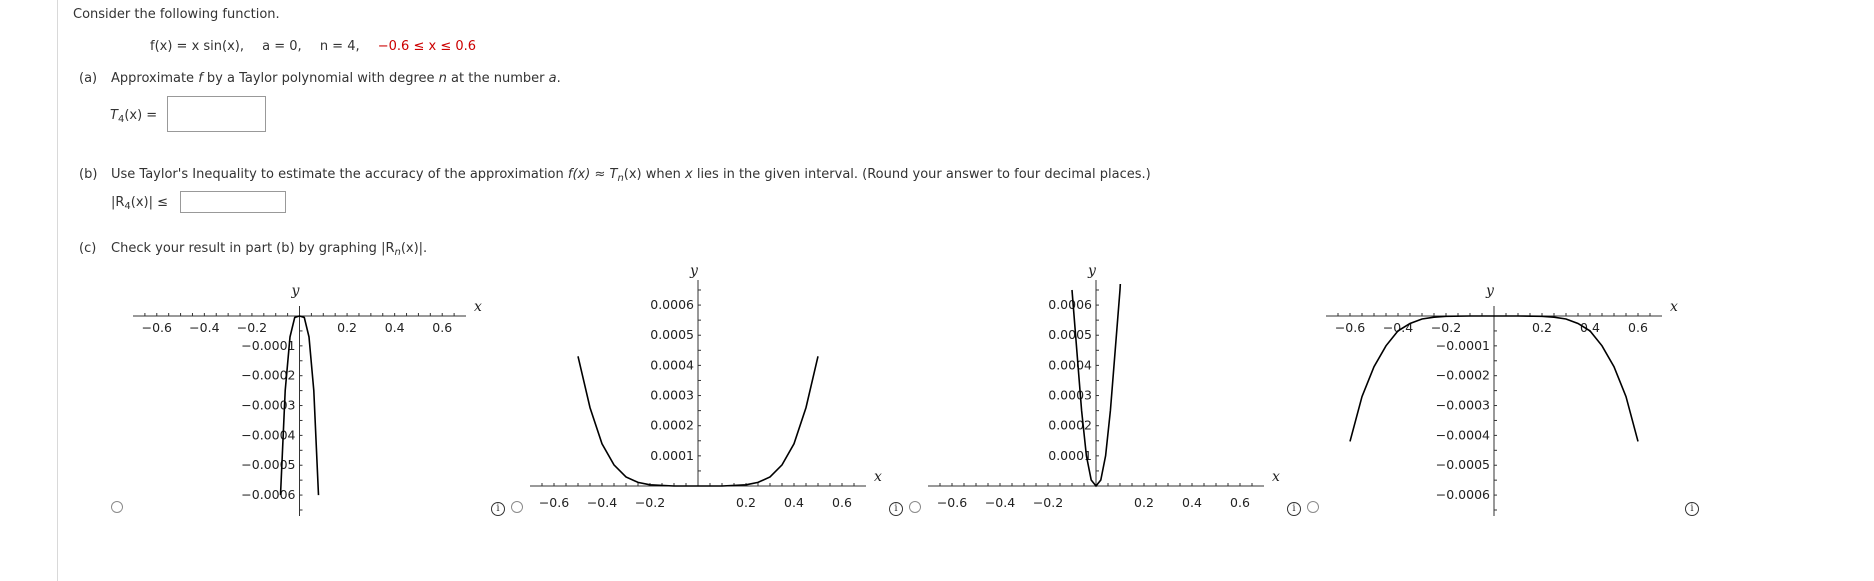 The image size is (1874, 581). What do you see at coordinates (88, 78) in the screenshot?
I see `part-a-label: (a)` at bounding box center [88, 78].